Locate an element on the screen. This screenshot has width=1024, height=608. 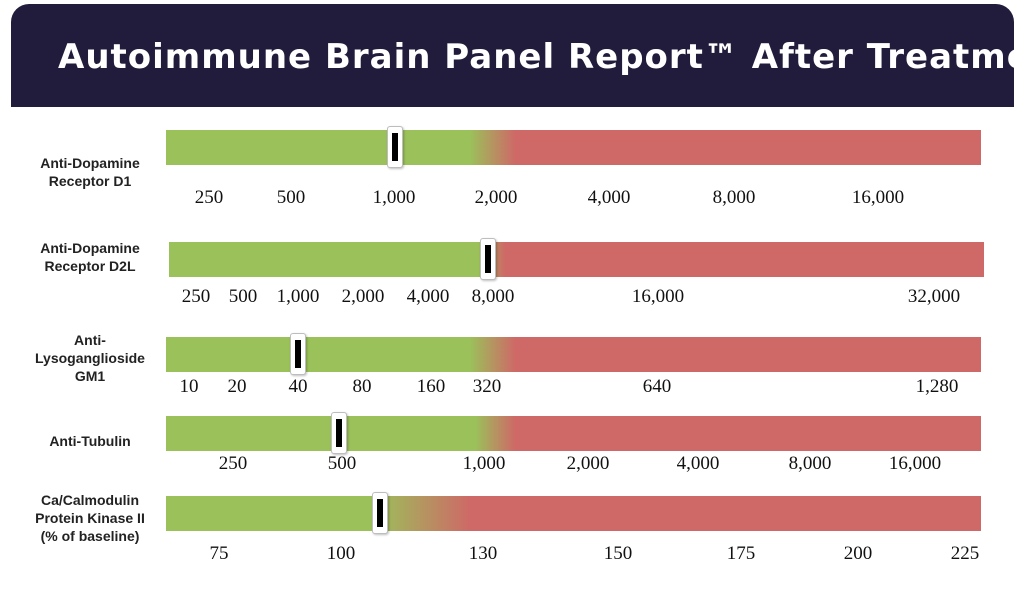
tick-label: 130 is located at coordinates (483, 553).